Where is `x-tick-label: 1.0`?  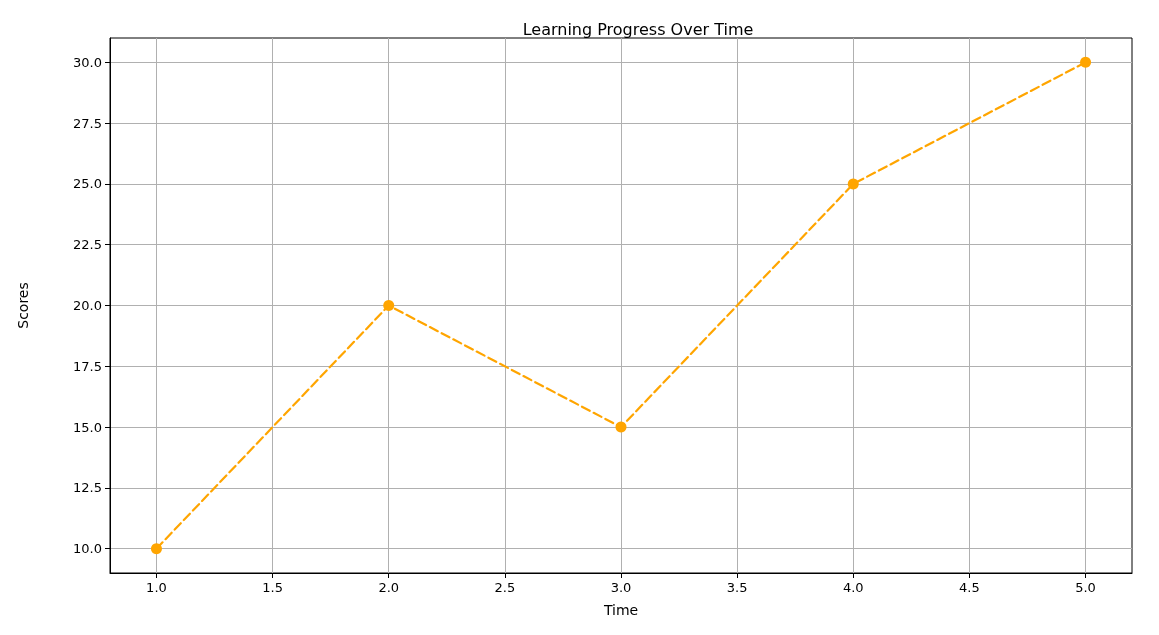 x-tick-label: 1.0 is located at coordinates (156, 587).